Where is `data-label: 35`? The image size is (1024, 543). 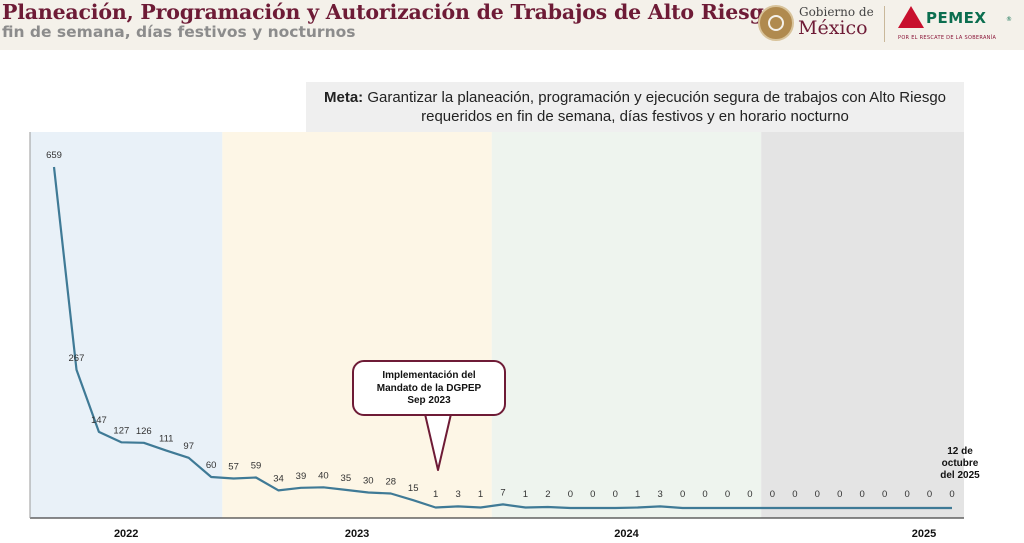
data-label: 35 is located at coordinates (346, 478).